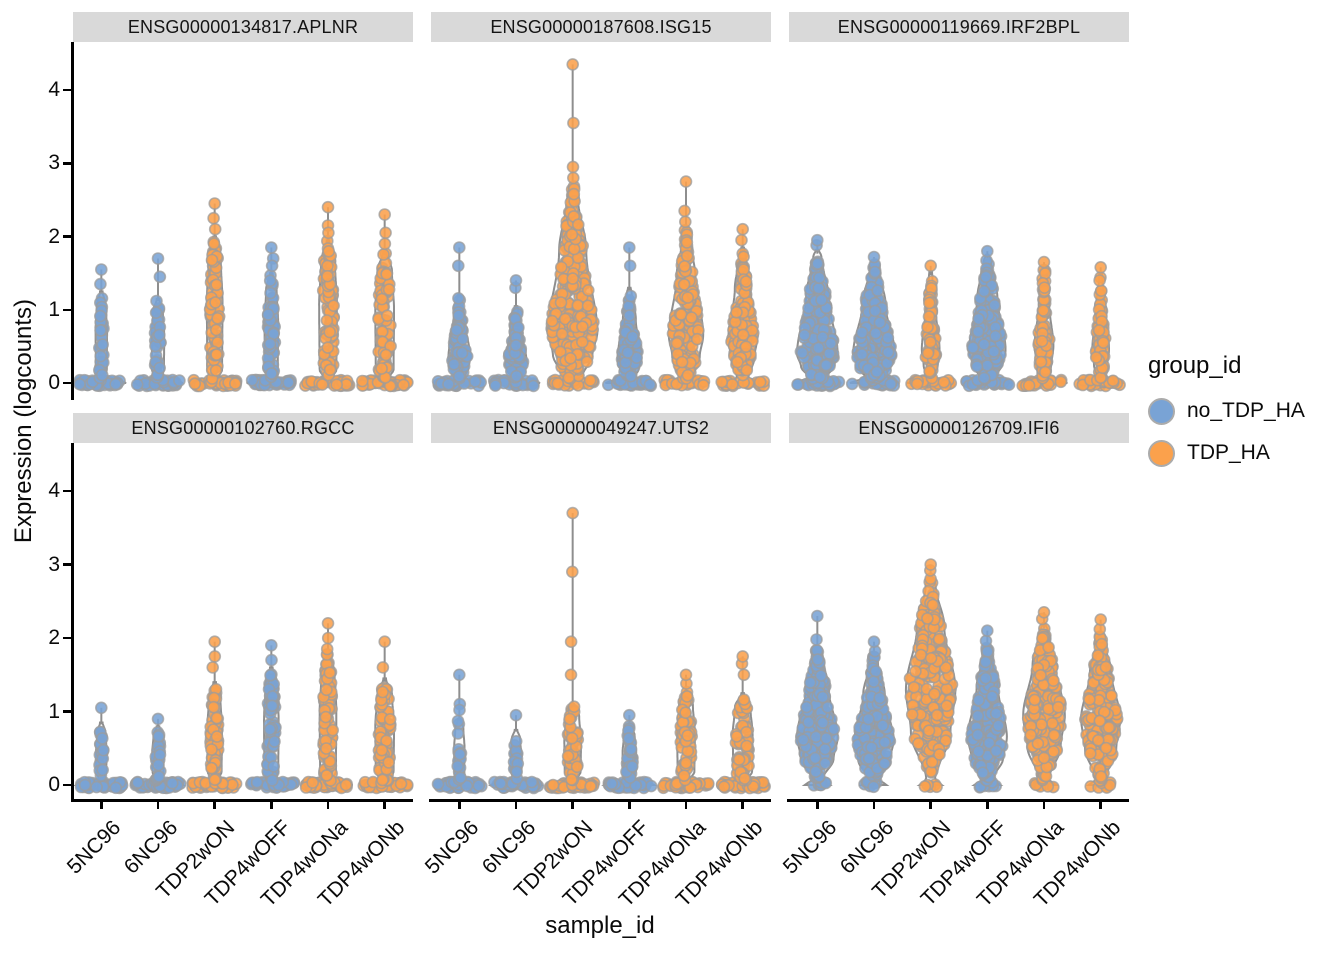  I want to click on violin-ENSG00000102760.RGCC-5NC96, so click(100, 748).